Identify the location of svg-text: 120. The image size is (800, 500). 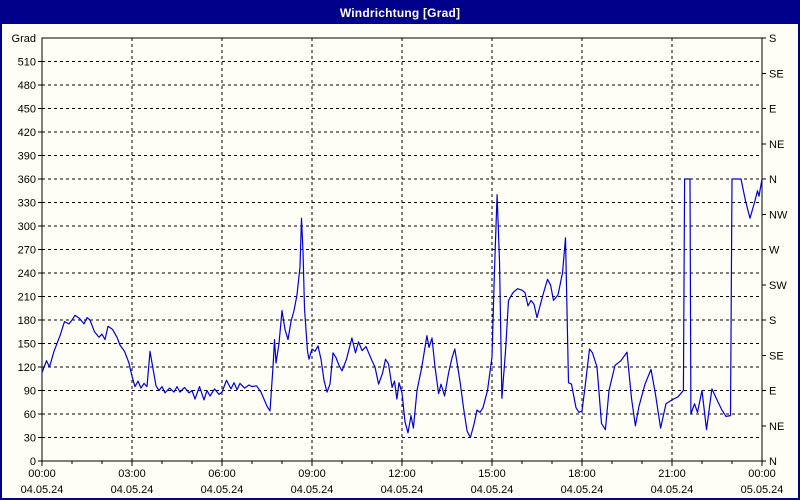
(27, 368).